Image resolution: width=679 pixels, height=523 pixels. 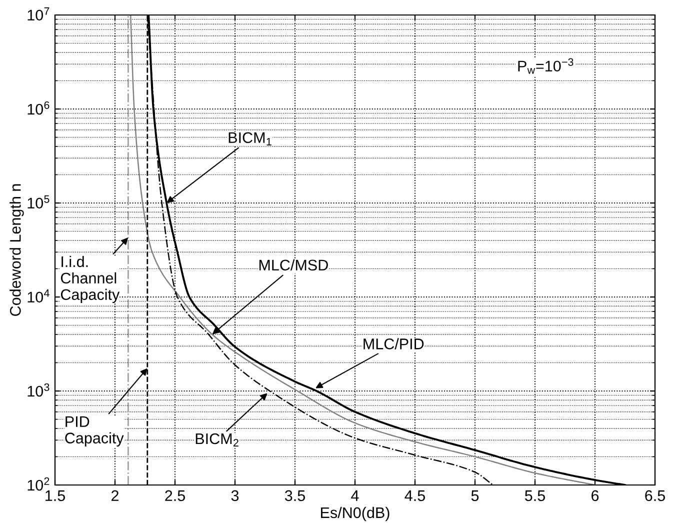 I want to click on annotation: PID Capacity, so click(x=94, y=431).